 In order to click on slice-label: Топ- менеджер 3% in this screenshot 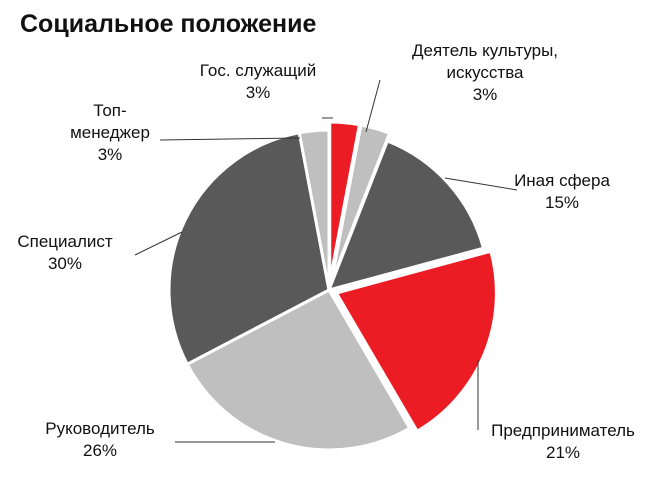, I will do `click(110, 133)`.